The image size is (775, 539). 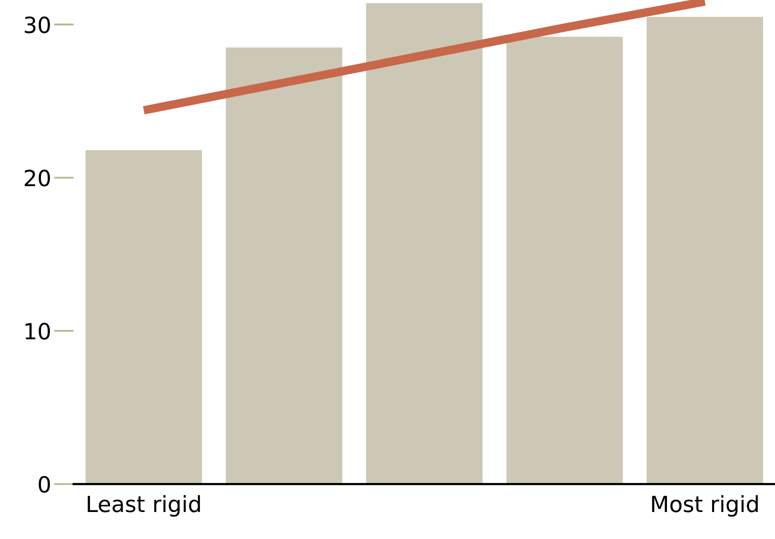 What do you see at coordinates (705, 506) in the screenshot?
I see `x-tick-label: Most rigid` at bounding box center [705, 506].